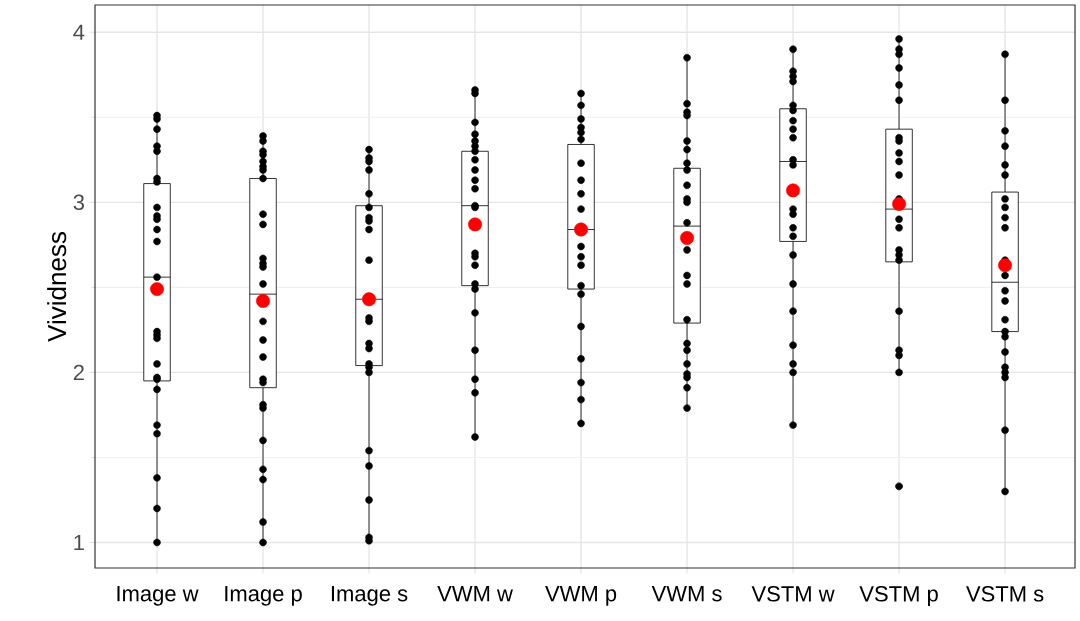 The height and width of the screenshot is (621, 1080). What do you see at coordinates (78, 202) in the screenshot?
I see `y-tick-label: 3` at bounding box center [78, 202].